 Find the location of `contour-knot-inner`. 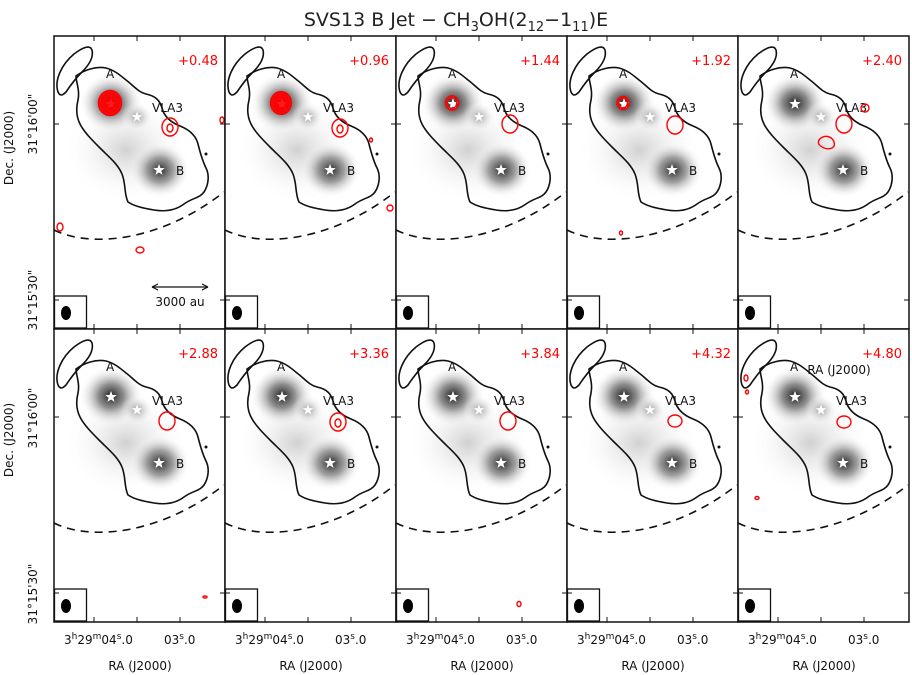

contour-knot-inner is located at coordinates (170, 128).